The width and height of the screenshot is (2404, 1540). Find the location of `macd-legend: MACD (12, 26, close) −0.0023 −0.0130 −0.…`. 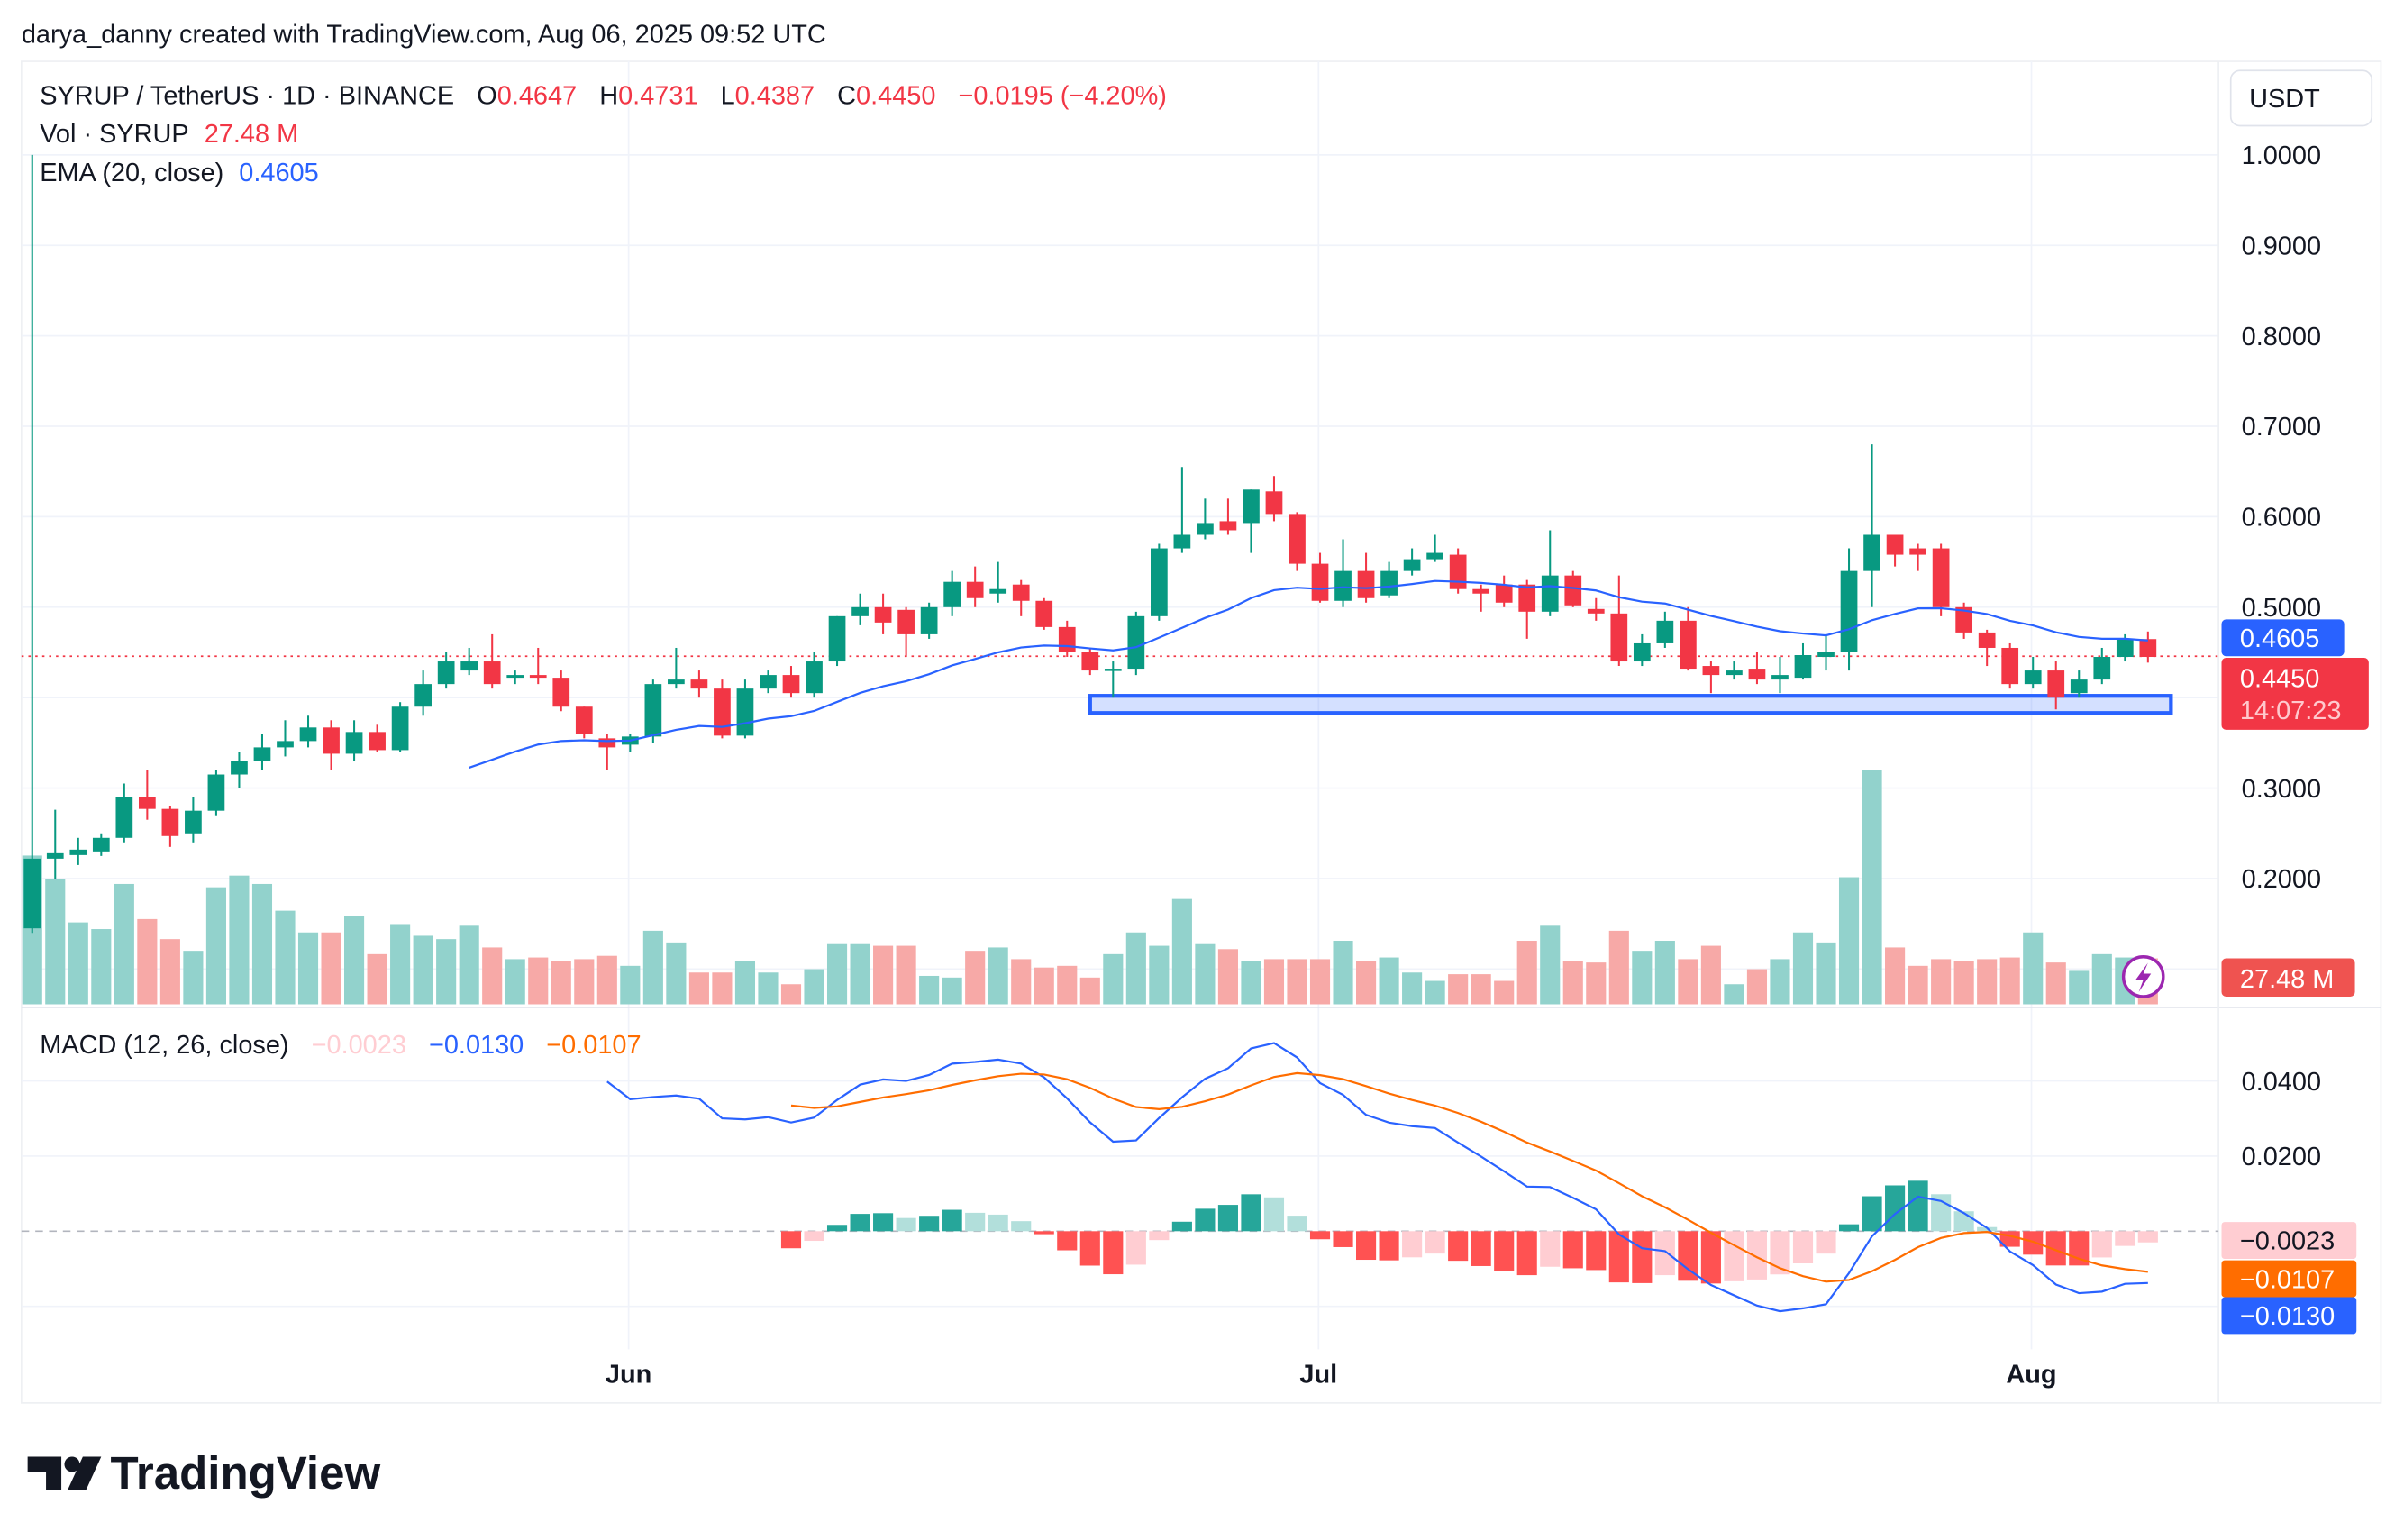

macd-legend: MACD (12, 26, close) −0.0023 −0.0130 −0.… is located at coordinates (340, 1045).